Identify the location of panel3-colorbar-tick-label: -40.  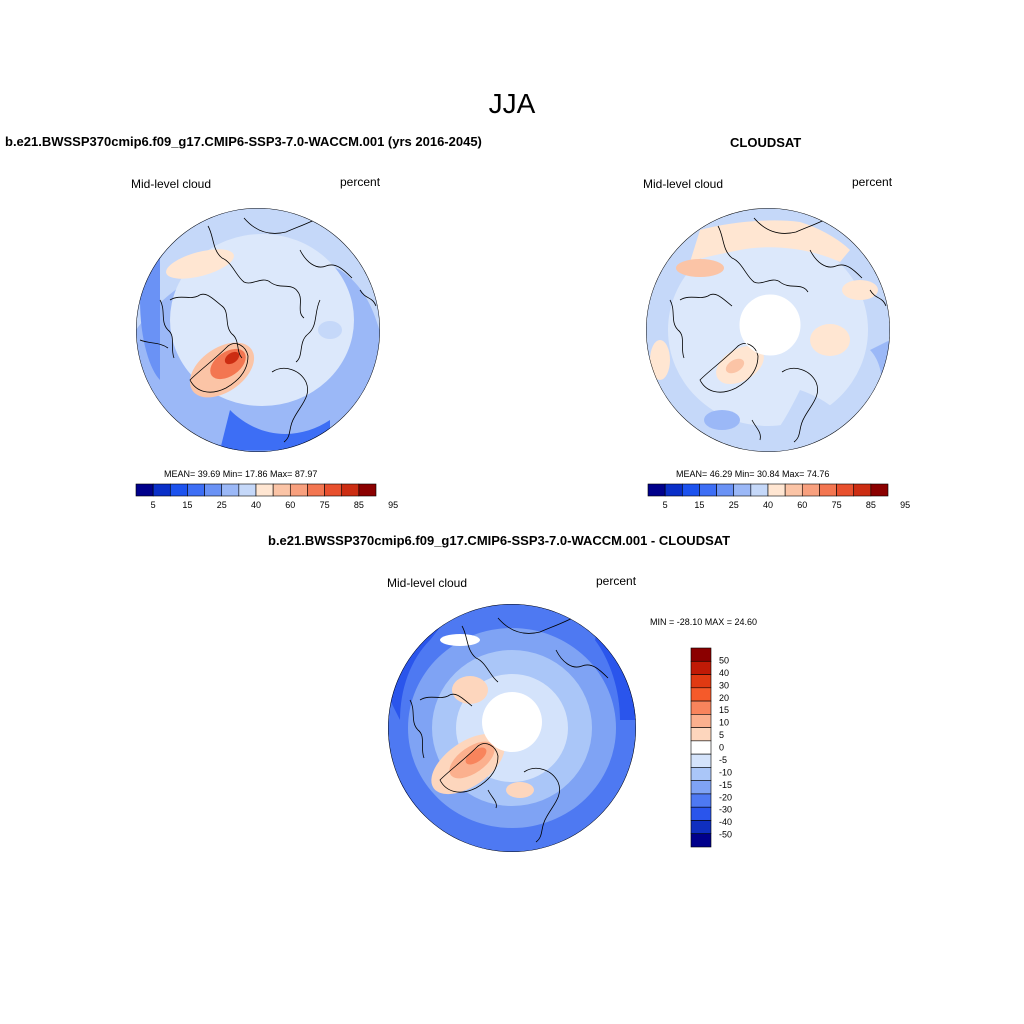
(725, 822).